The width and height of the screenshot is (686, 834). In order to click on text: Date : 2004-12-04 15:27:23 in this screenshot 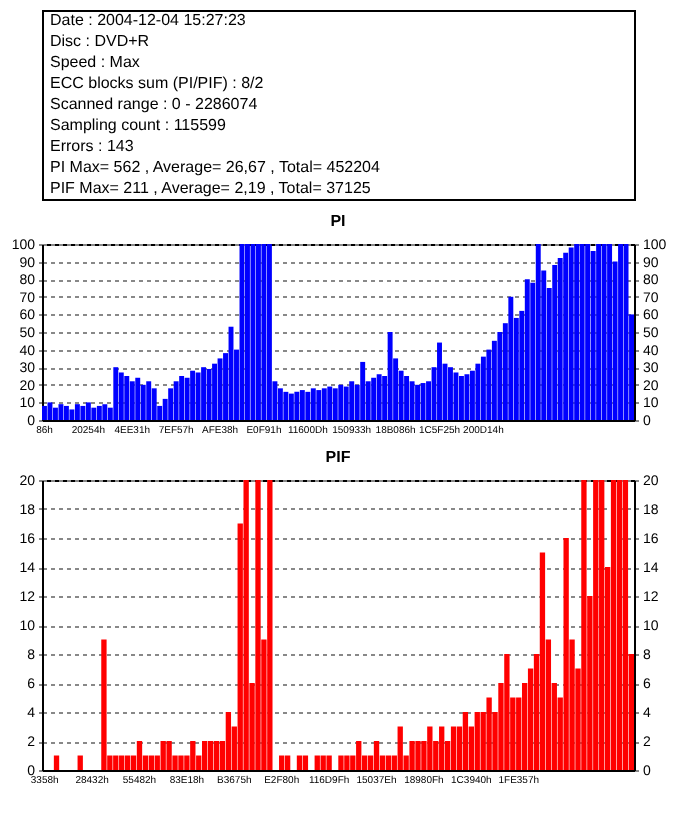, I will do `click(148, 19)`.